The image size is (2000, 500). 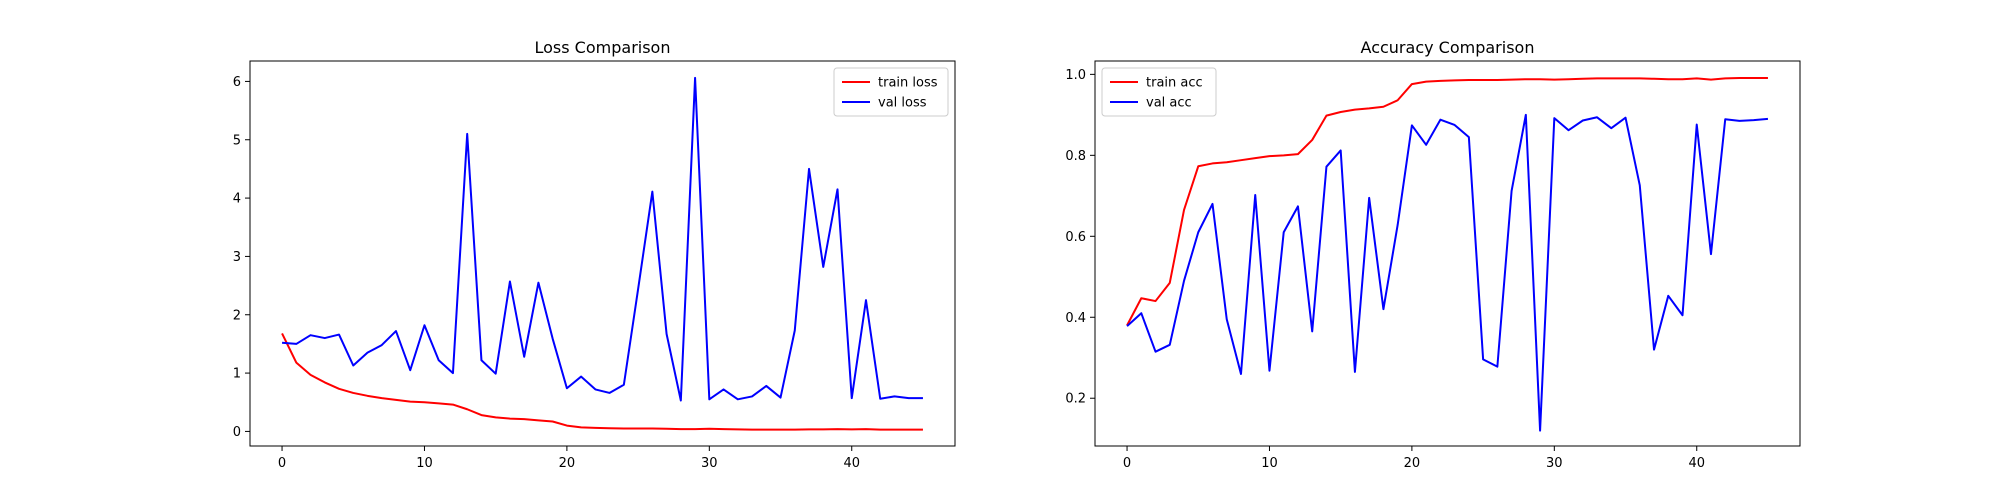 What do you see at coordinates (282, 463) in the screenshot?
I see `loss-x-tick-label: 0` at bounding box center [282, 463].